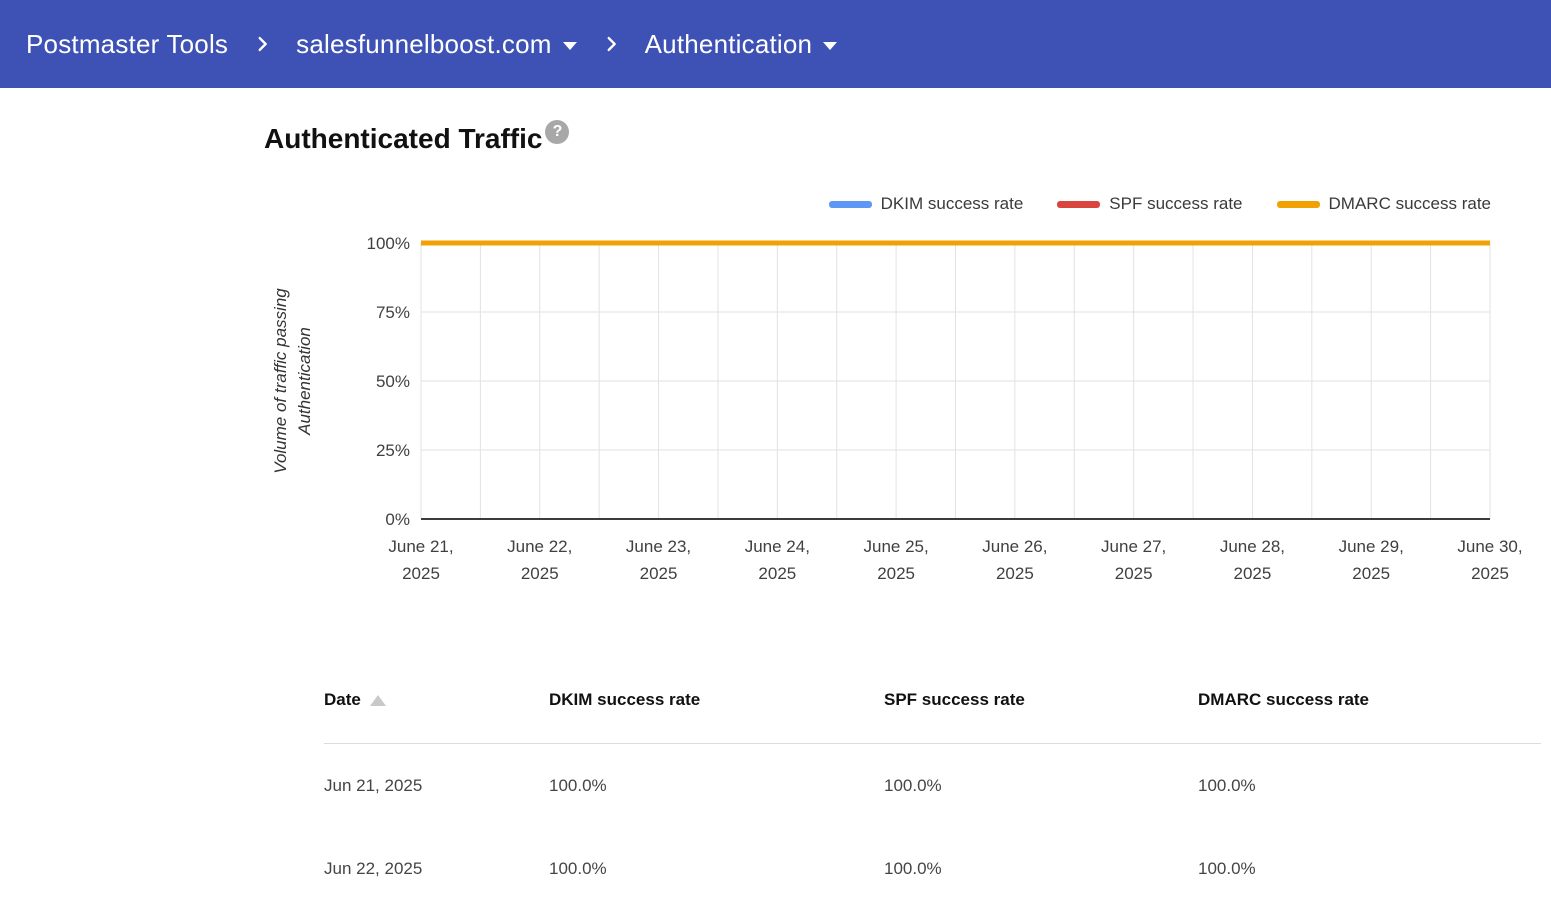  Describe the element at coordinates (392, 381) in the screenshot. I see `y-tick-label: 50%` at that location.